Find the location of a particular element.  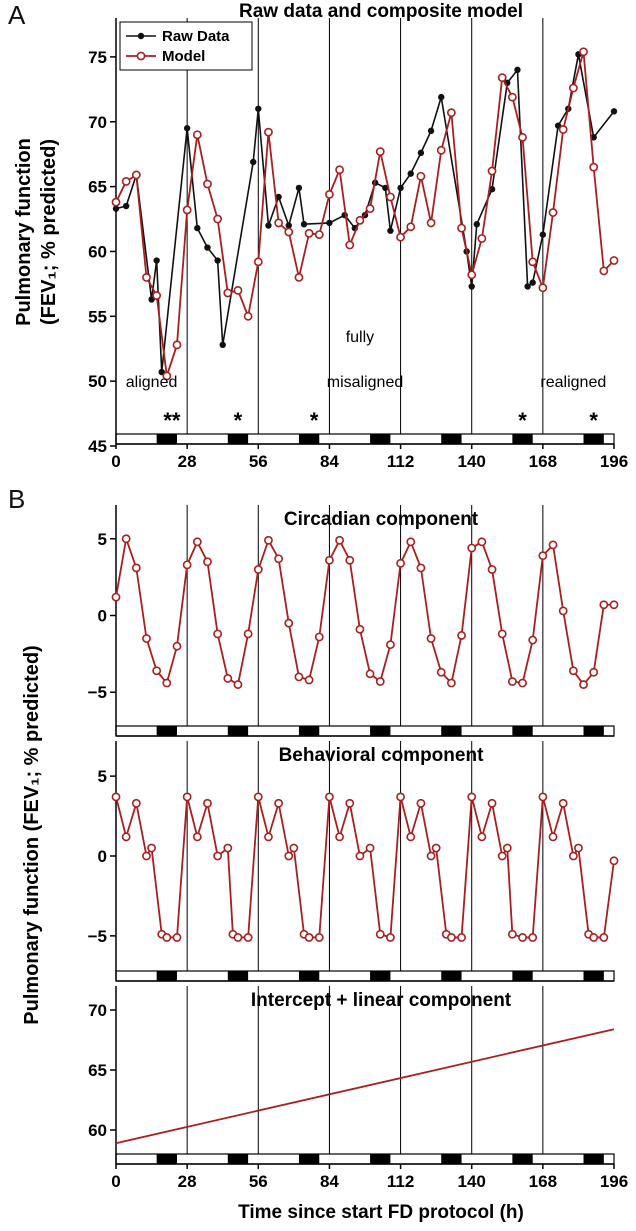

y-tick-label: −5 is located at coordinates (97, 936).